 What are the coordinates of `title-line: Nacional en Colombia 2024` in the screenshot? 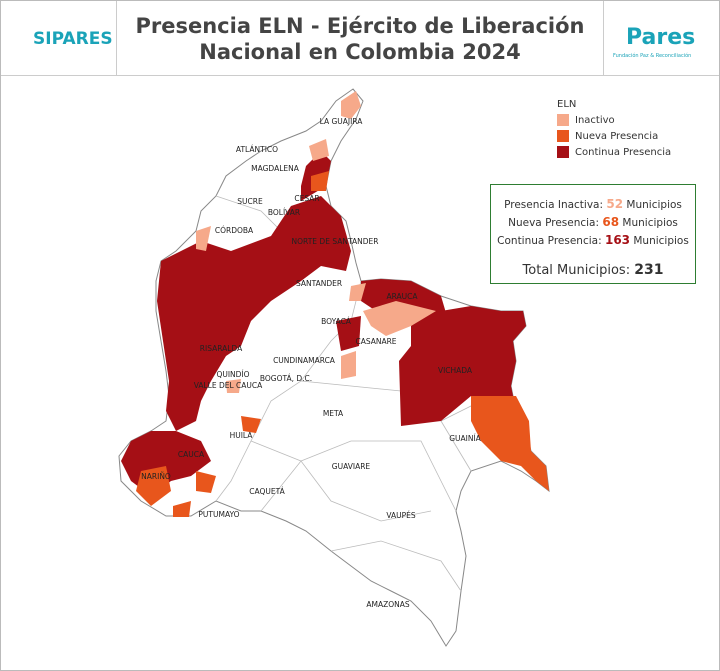 It's located at (360, 52).